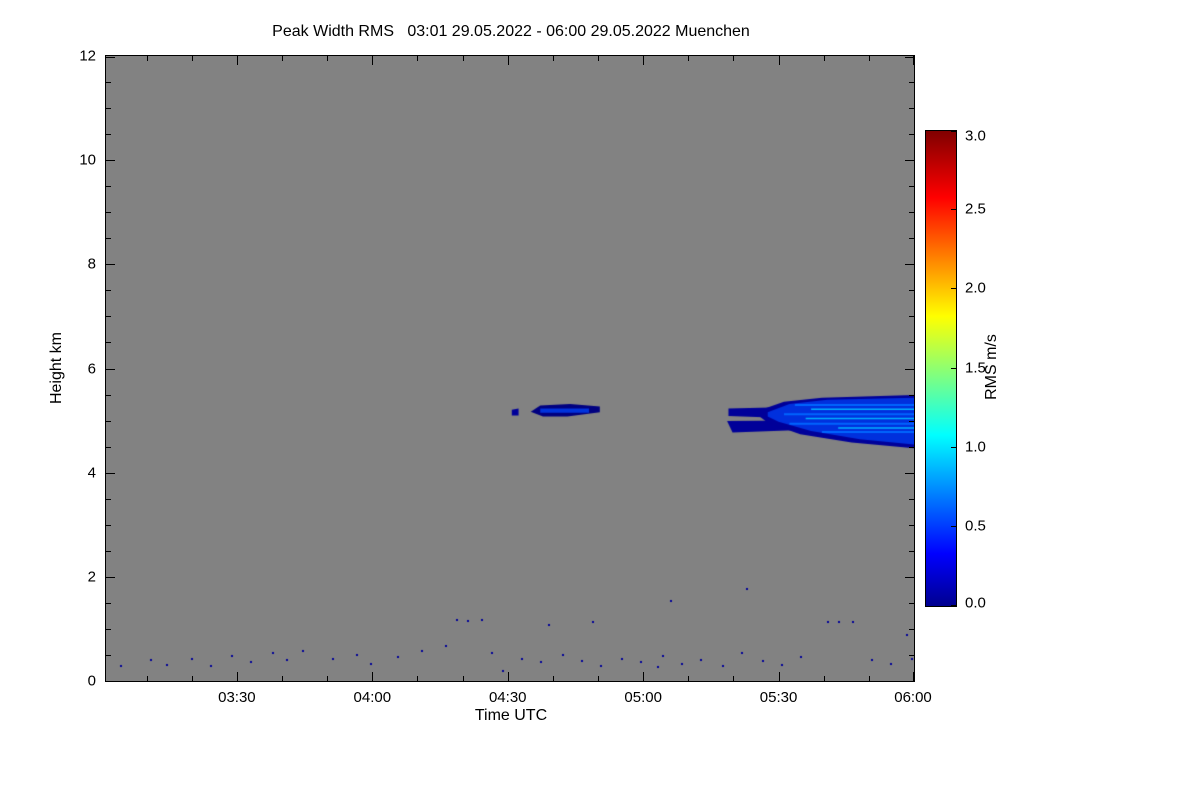 The height and width of the screenshot is (800, 1200). What do you see at coordinates (975, 603) in the screenshot?
I see `colorbar-tick-label: 0.0` at bounding box center [975, 603].